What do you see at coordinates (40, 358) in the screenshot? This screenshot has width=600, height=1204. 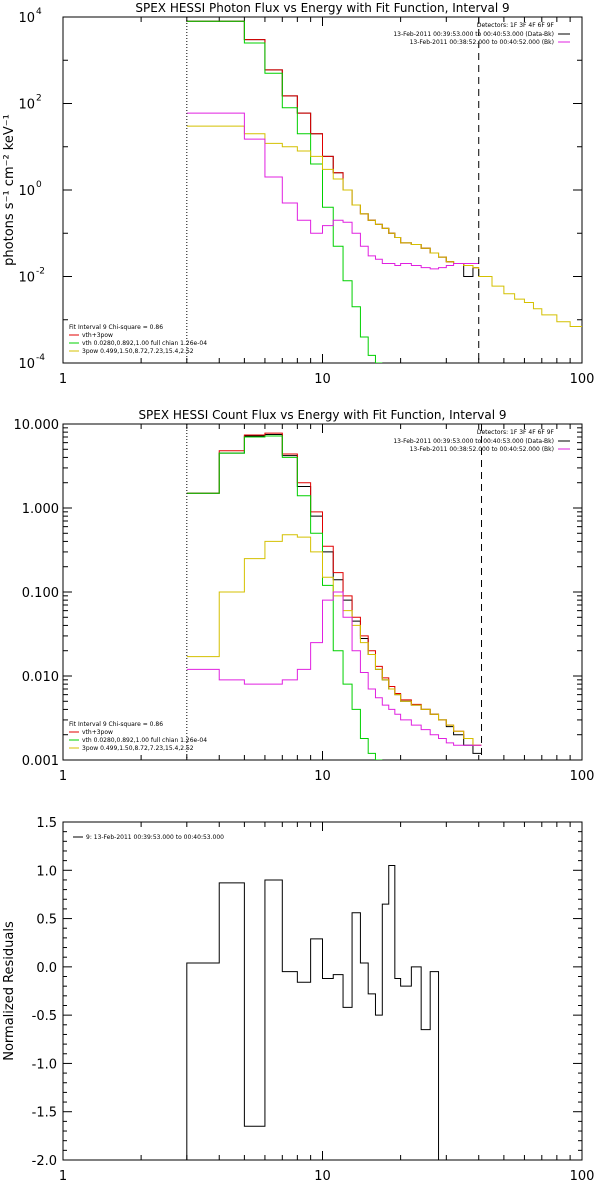 I see `y-tick-exp: -4` at bounding box center [40, 358].